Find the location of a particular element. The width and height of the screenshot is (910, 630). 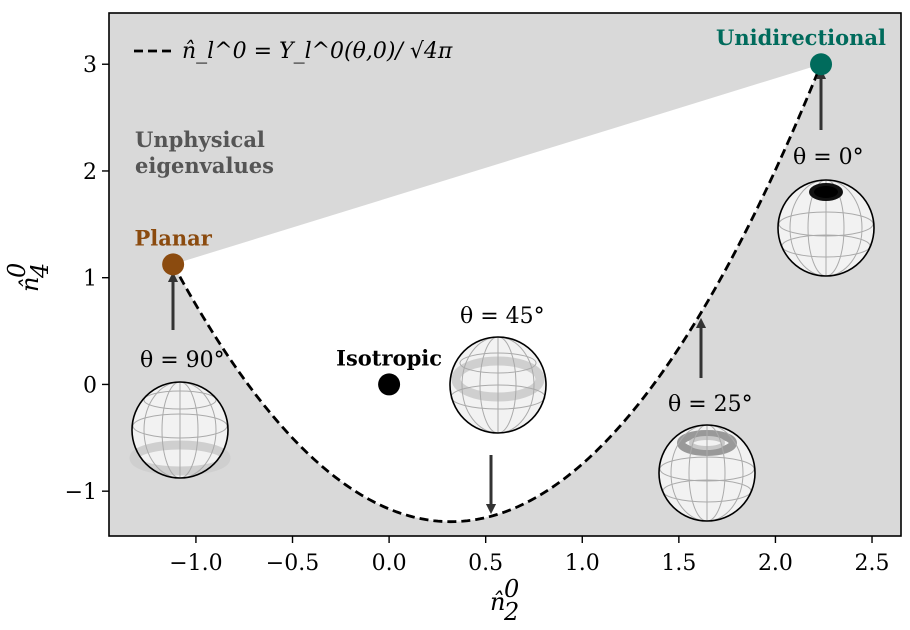

x-axis-label: n̂ 0 2 is located at coordinates (504, 600).